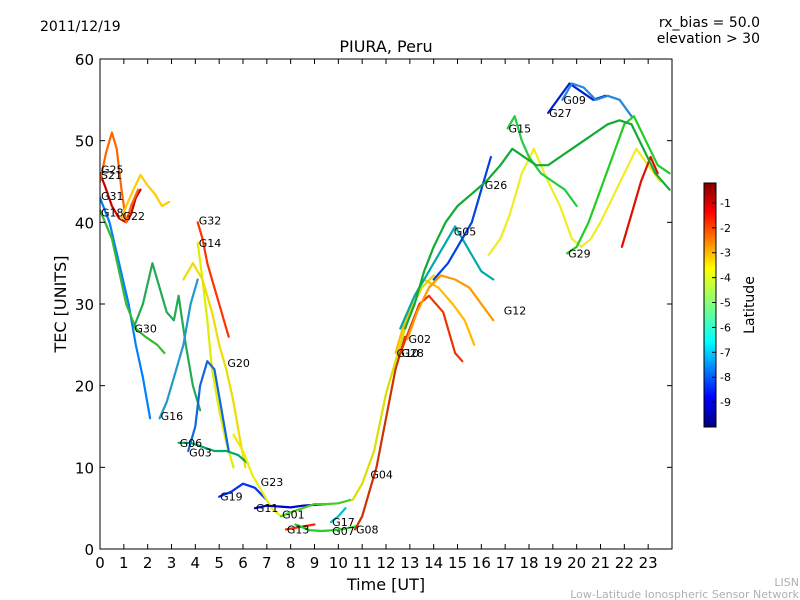 The image size is (800, 600). I want to click on series-line-g07, so click(326, 528).